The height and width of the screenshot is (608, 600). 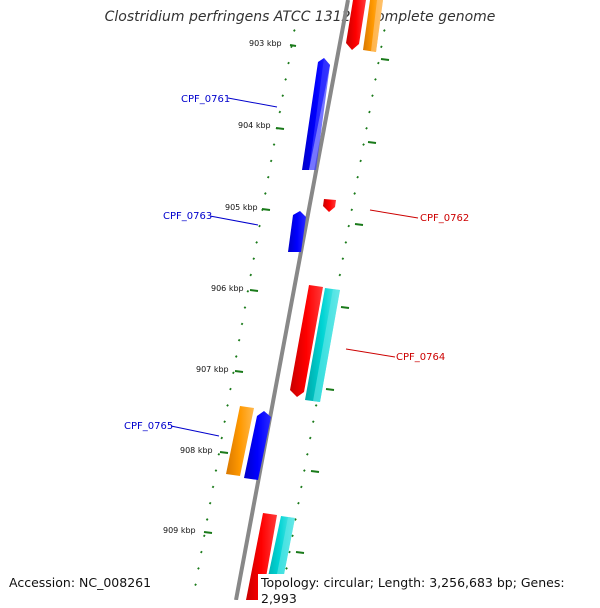 What do you see at coordinates (316, 114) in the screenshot?
I see `gene-cpf0761` at bounding box center [316, 114].